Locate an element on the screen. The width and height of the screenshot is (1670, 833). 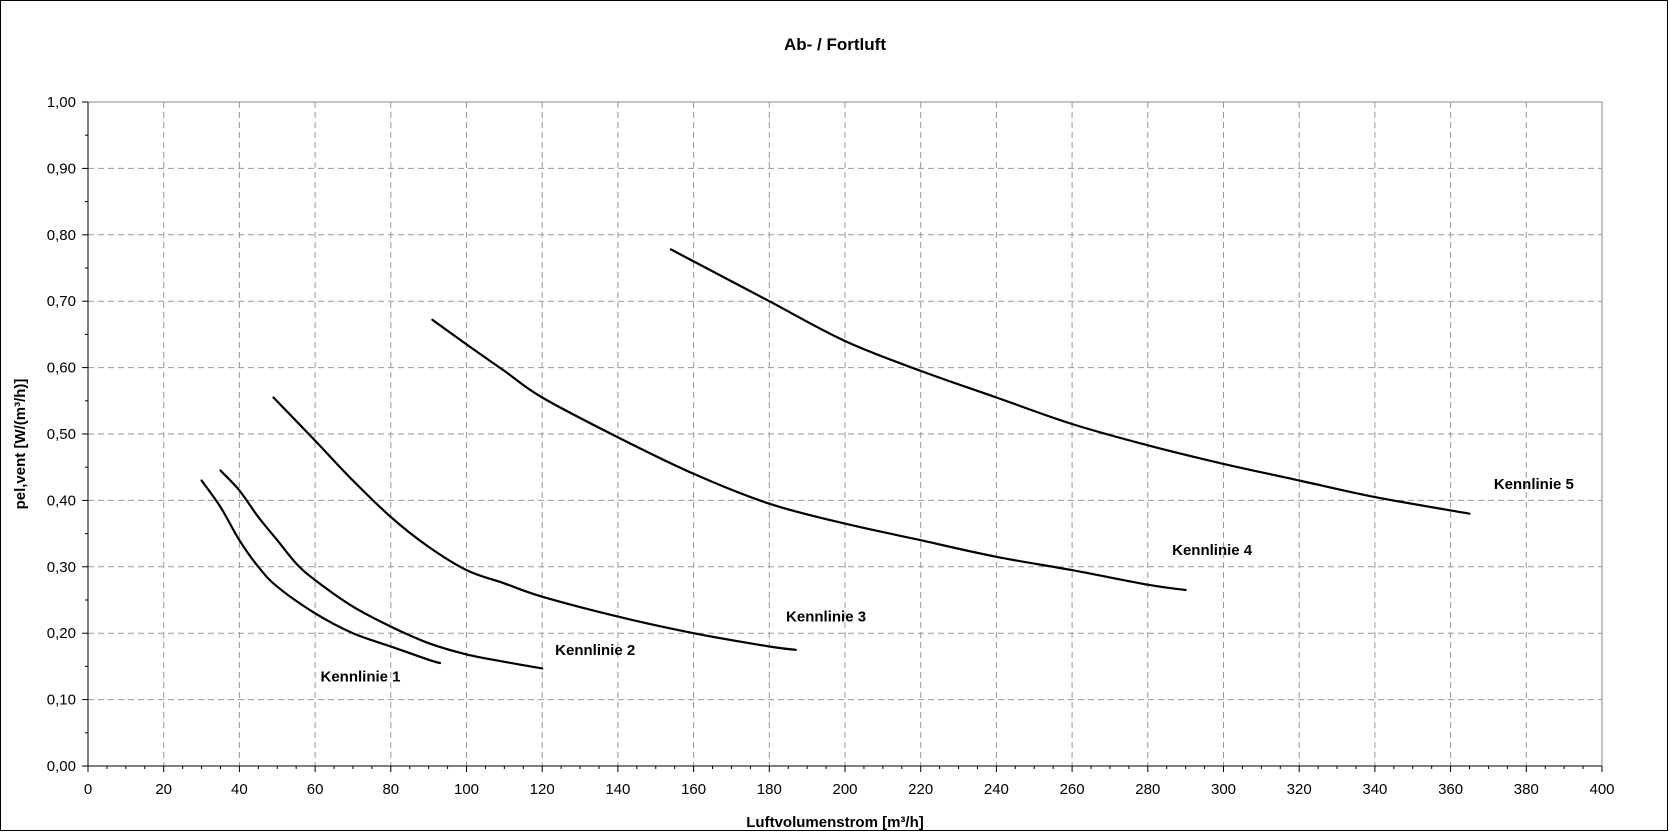
y-tick-label: 0,70 is located at coordinates (61, 301).